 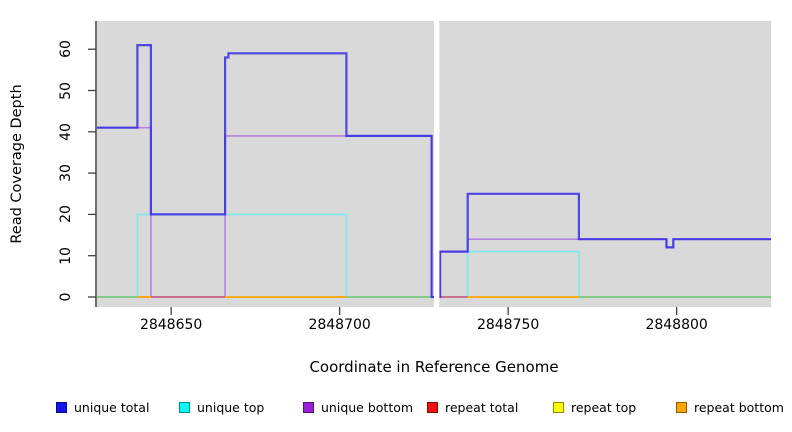 What do you see at coordinates (66, 214) in the screenshot?
I see `y-tick-label: 20` at bounding box center [66, 214].